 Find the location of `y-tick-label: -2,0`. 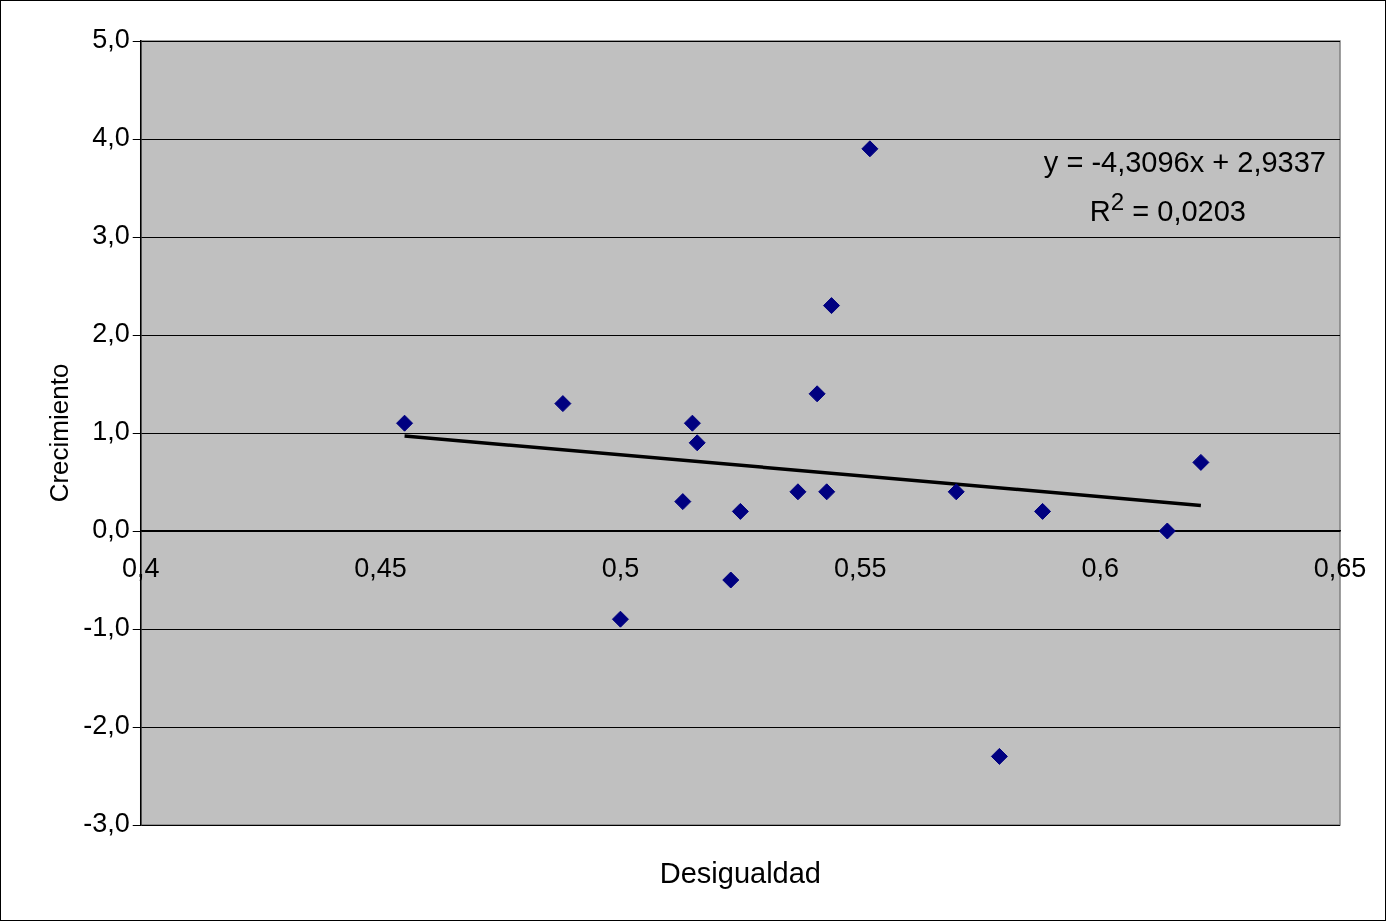

y-tick-label: -2,0 is located at coordinates (106, 725).